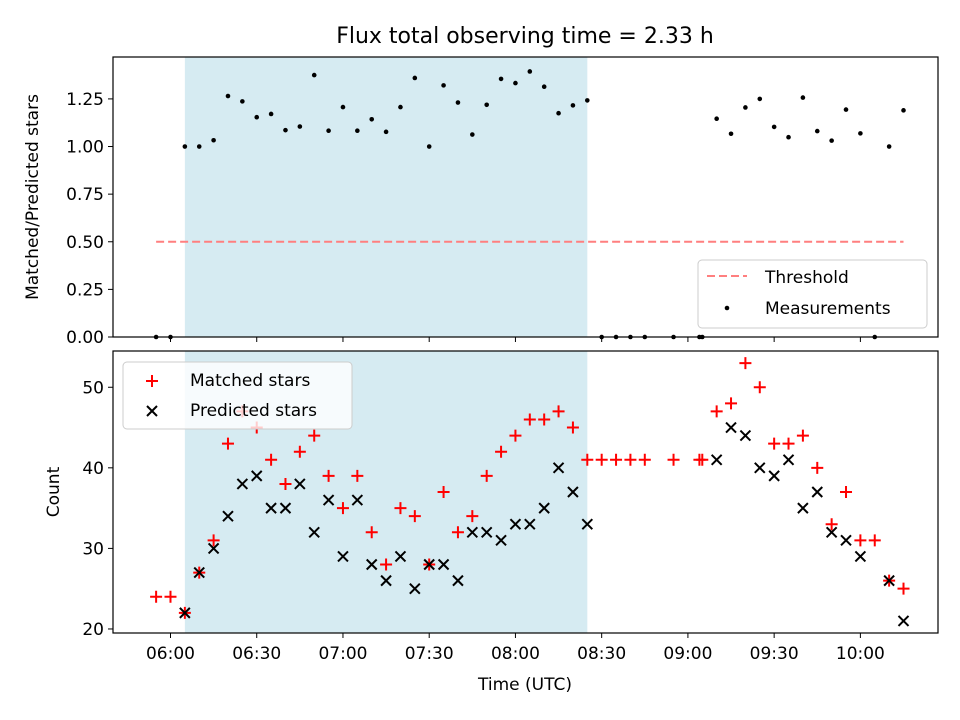  I want to click on top-y-tick-label: 0.75, so click(85, 195).